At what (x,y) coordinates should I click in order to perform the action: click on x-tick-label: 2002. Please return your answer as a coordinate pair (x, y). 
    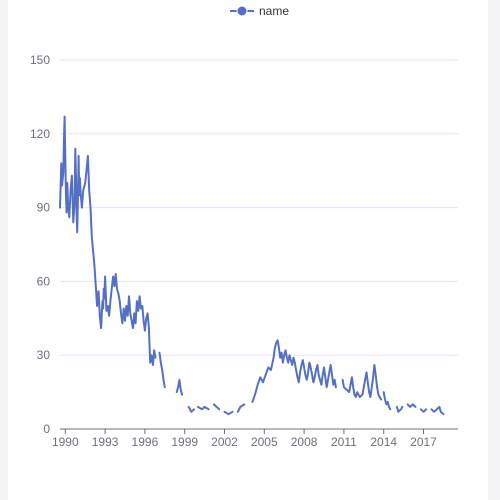
    Looking at the image, I should click on (224, 442).